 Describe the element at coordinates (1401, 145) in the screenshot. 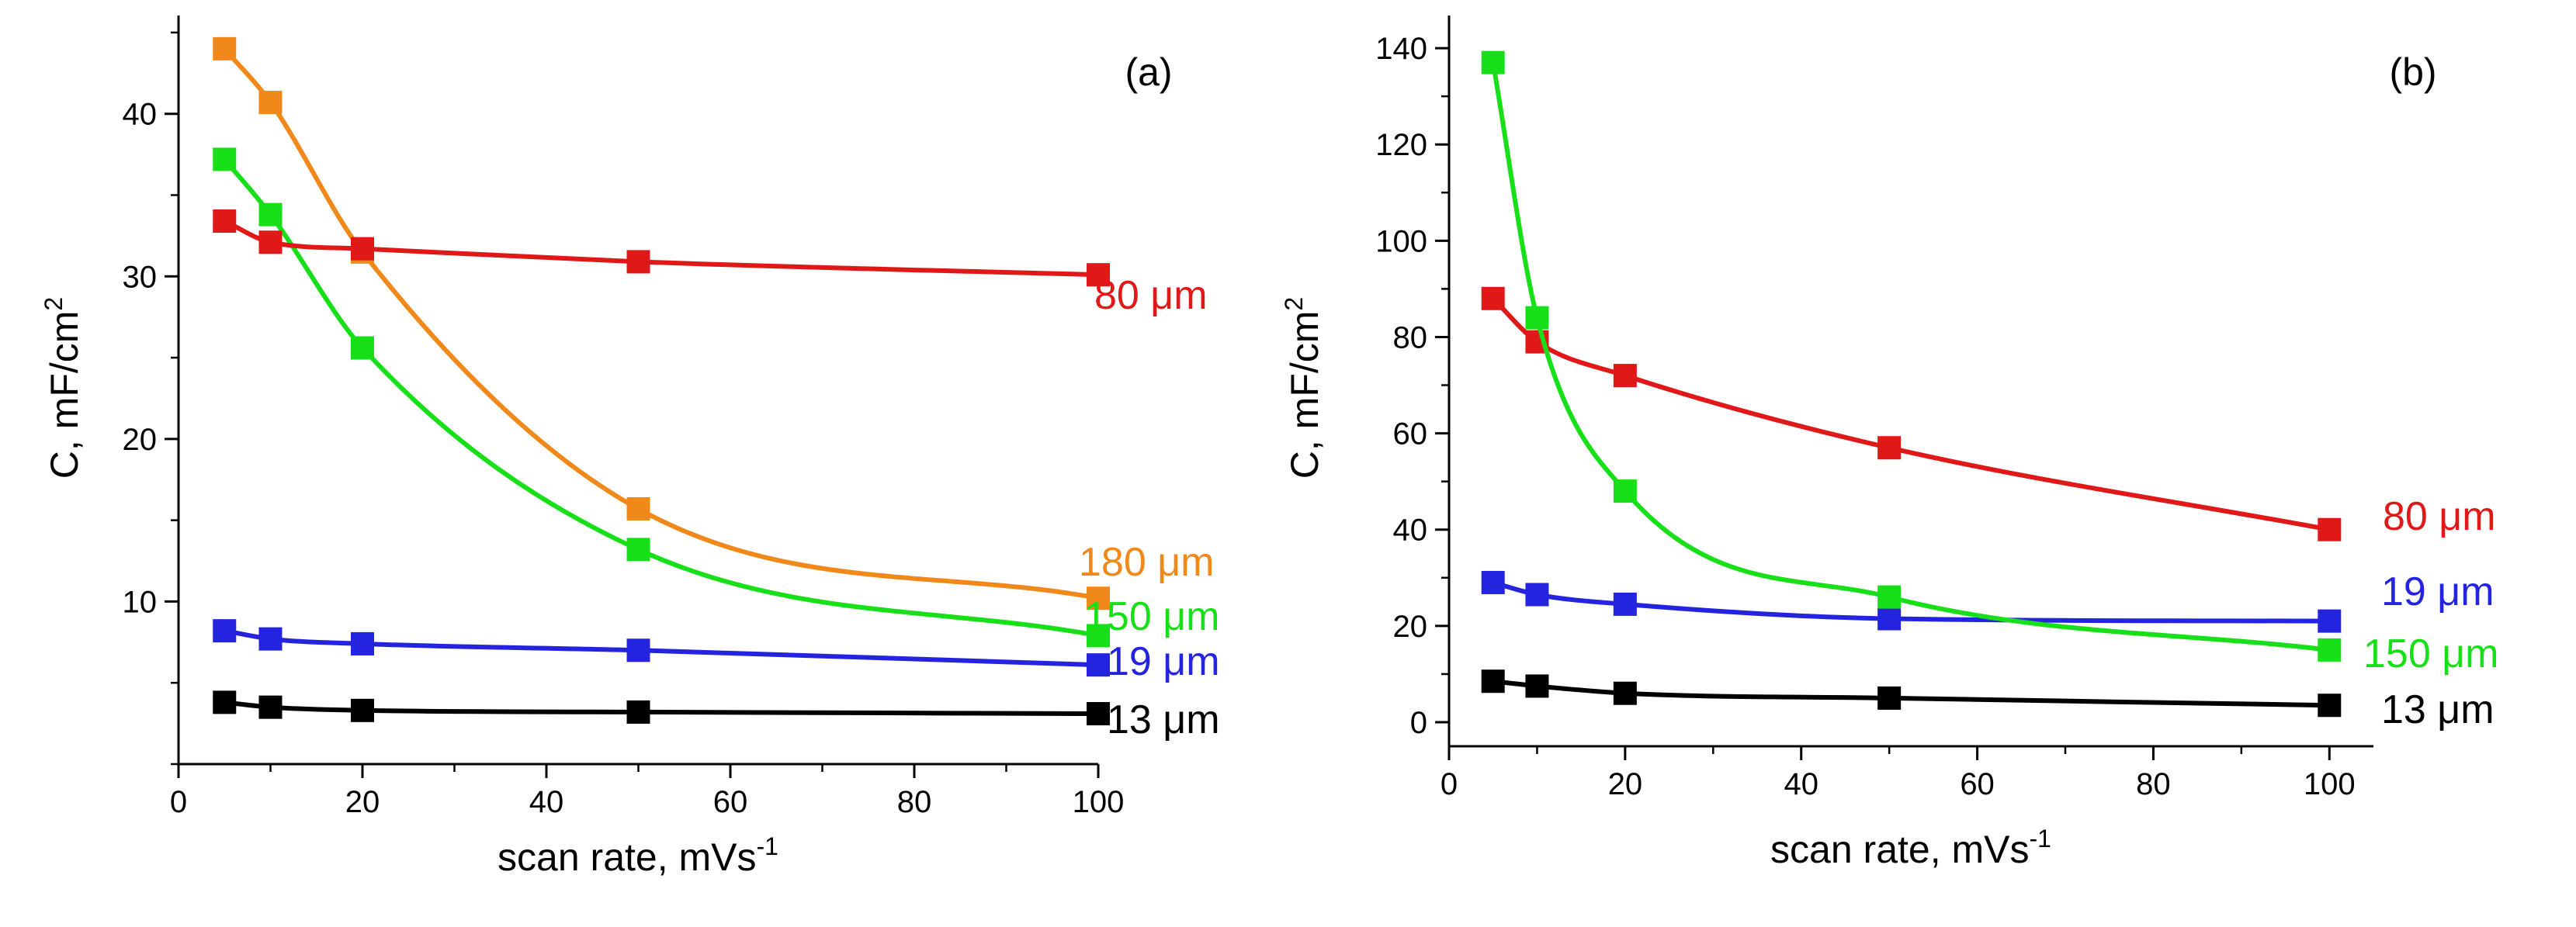

I see `y-tick-label: 120` at that location.